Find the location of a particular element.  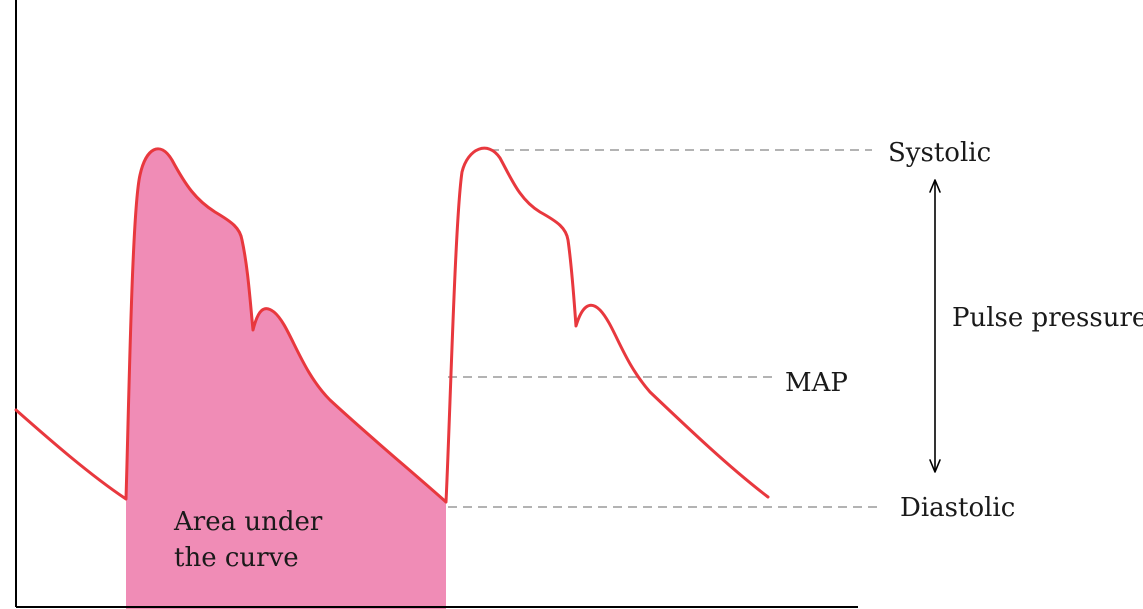

area-label-line-2: the curve is located at coordinates (236, 558).